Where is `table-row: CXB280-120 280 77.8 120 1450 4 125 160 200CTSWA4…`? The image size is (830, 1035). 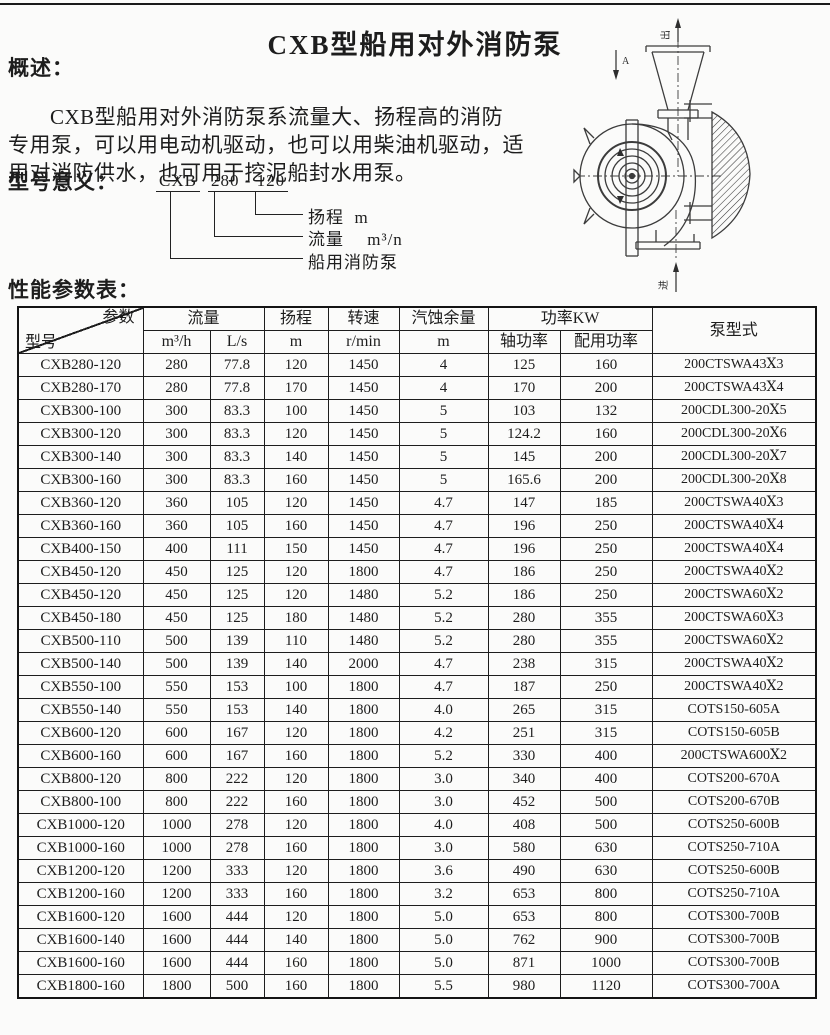 table-row: CXB280-120 280 77.8 120 1450 4 125 160 200CTSWA4… is located at coordinates (417, 365).